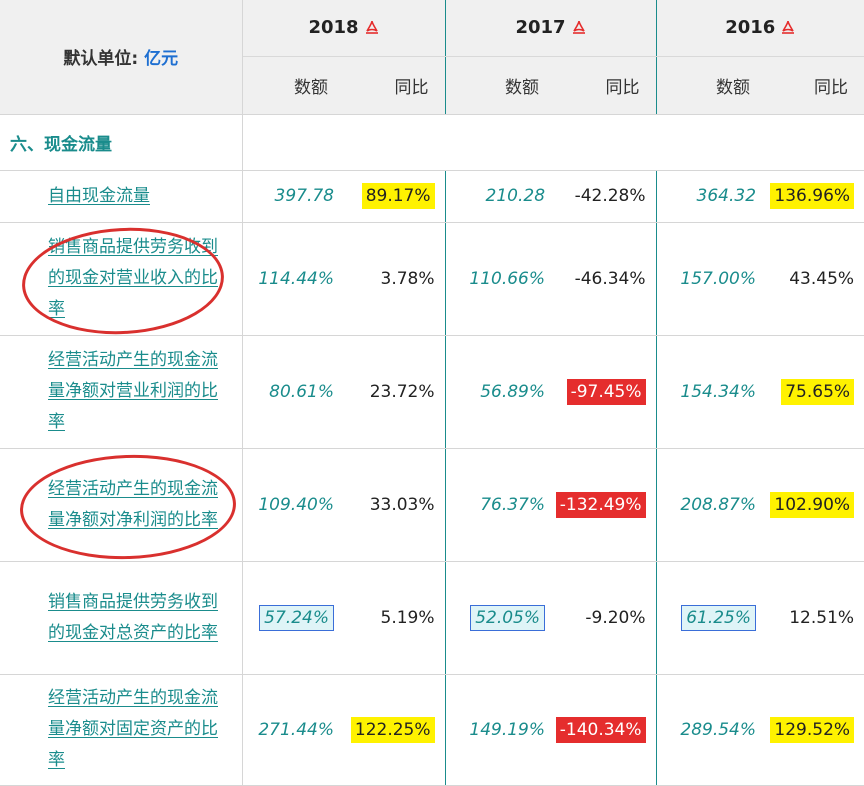 The width and height of the screenshot is (864, 786). Describe the element at coordinates (508, 617) in the screenshot. I see `amount-value: 52.05%` at that location.